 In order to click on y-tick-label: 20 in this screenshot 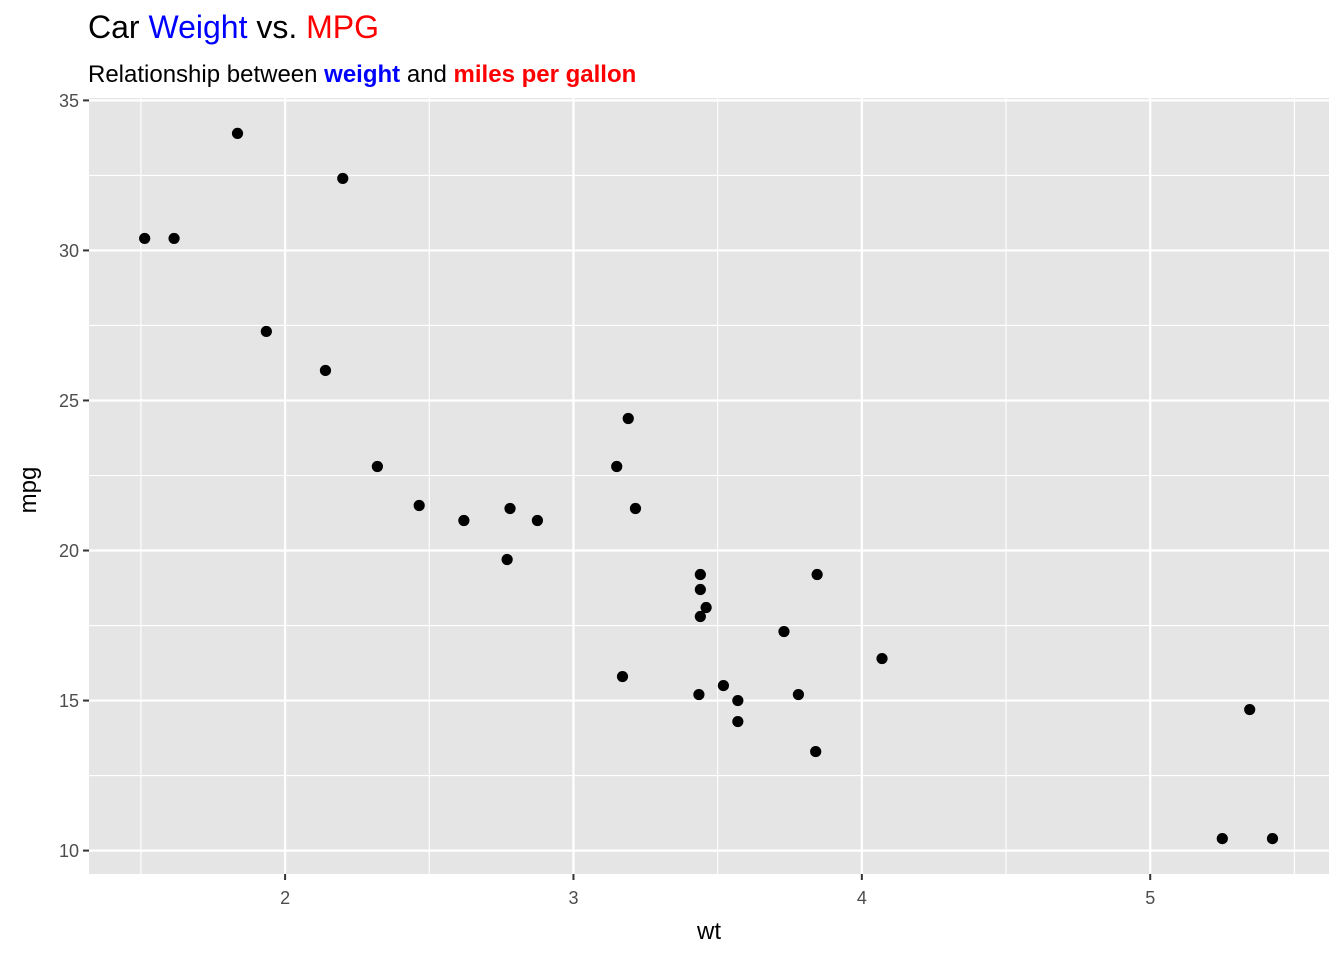, I will do `click(69, 551)`.